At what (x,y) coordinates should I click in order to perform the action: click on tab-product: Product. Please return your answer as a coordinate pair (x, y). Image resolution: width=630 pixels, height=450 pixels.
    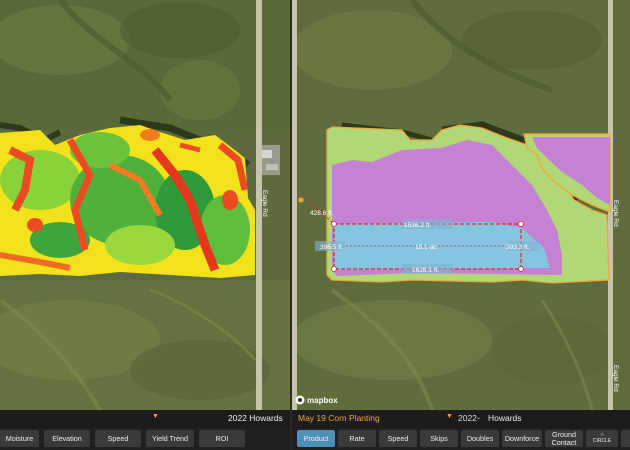
    Looking at the image, I should click on (316, 438).